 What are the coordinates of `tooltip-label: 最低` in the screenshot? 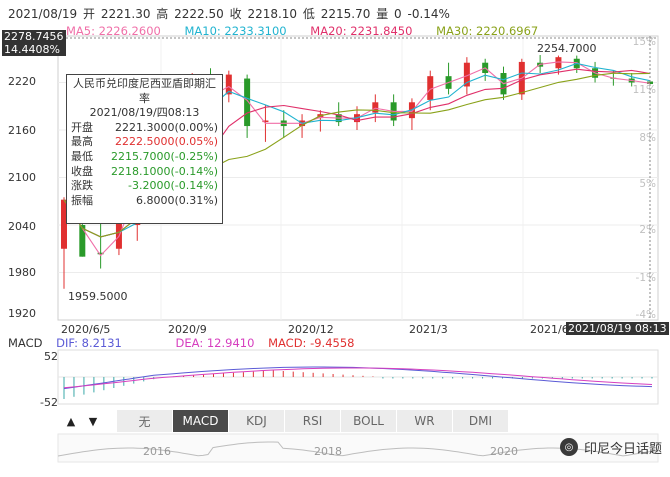 It's located at (82, 156).